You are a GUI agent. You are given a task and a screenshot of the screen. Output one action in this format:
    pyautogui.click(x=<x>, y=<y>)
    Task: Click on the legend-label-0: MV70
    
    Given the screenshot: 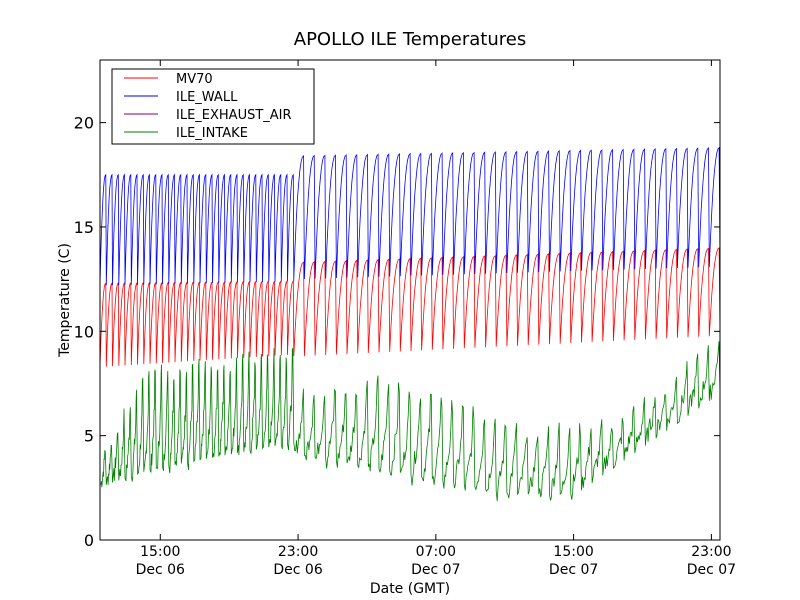 What is the action you would take?
    pyautogui.click(x=194, y=79)
    